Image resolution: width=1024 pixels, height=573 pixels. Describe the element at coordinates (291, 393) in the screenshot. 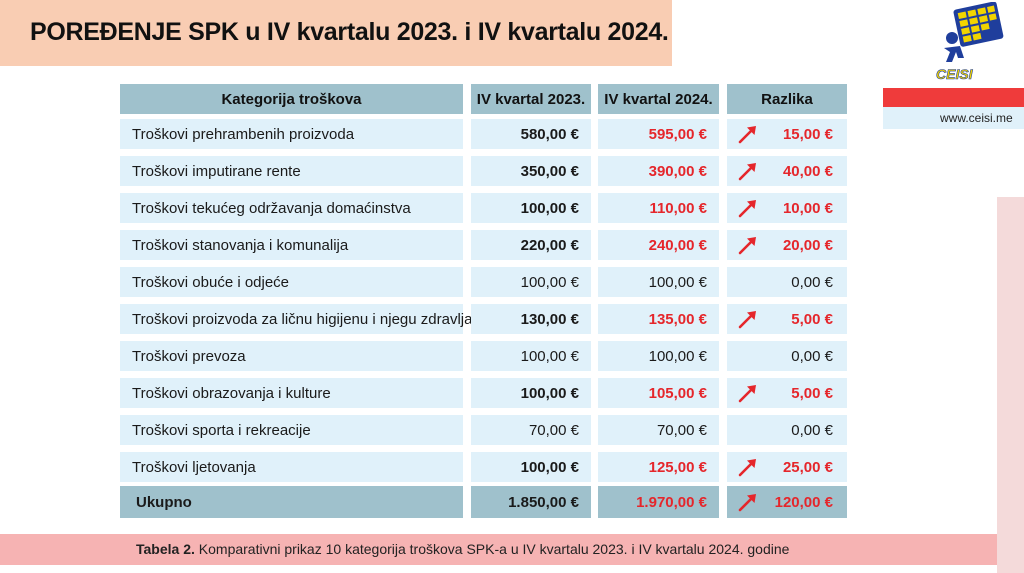

I see `row-category: Troškovi obrazovanja i kulture` at that location.